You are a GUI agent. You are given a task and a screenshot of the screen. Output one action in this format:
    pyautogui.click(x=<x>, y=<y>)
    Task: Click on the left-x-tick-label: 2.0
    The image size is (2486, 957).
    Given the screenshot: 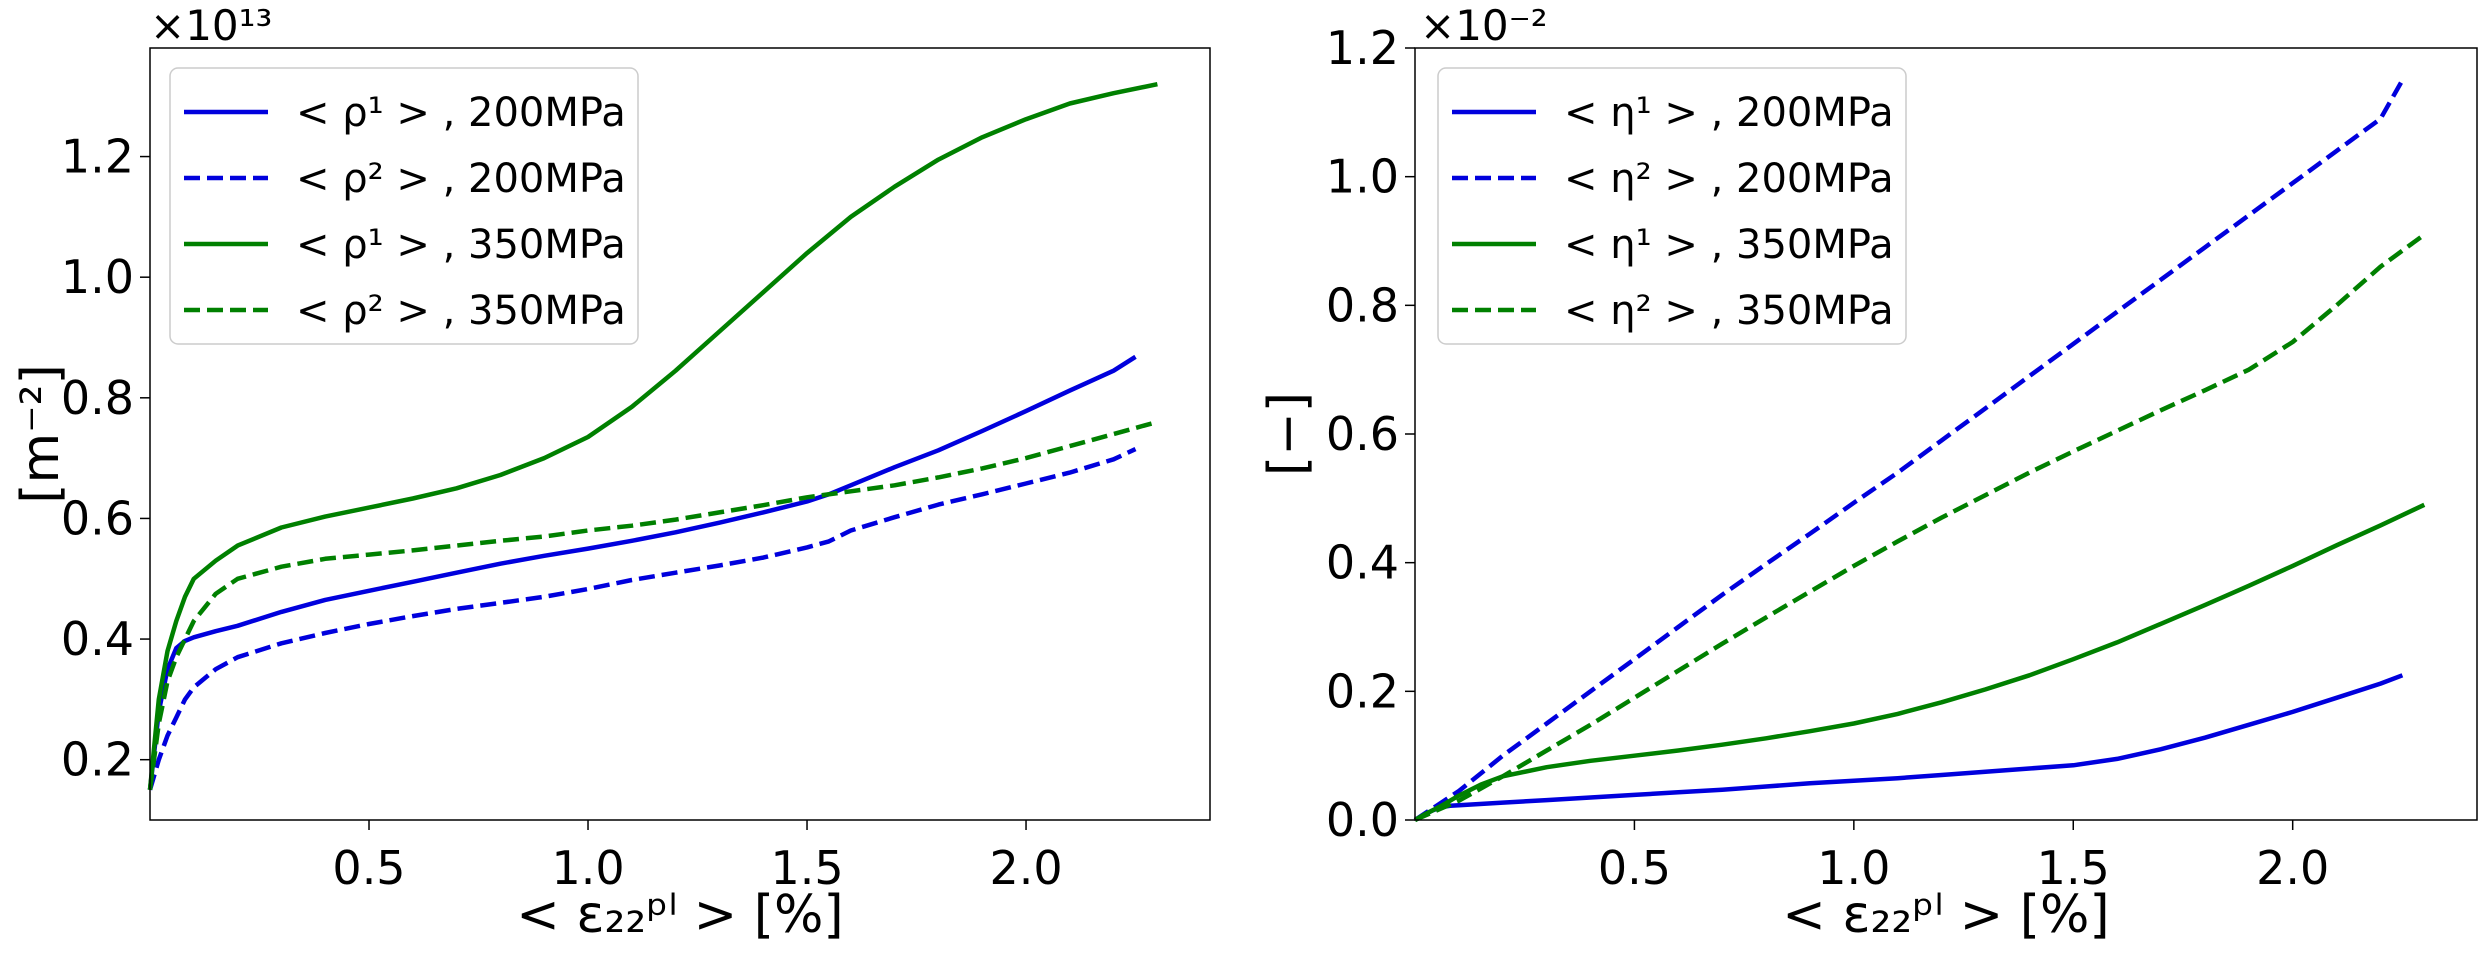 What is the action you would take?
    pyautogui.click(x=1025, y=868)
    